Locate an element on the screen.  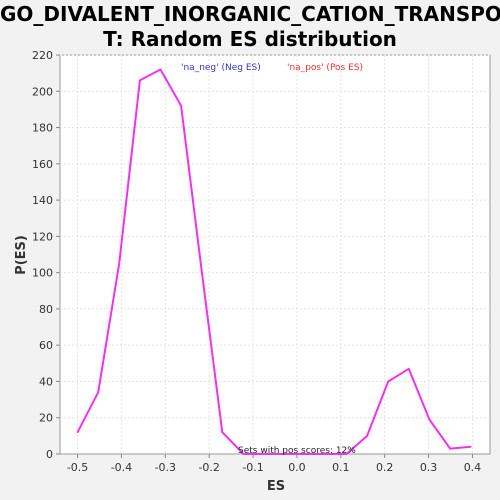
y-tick-label: 0 is located at coordinates (49, 454).